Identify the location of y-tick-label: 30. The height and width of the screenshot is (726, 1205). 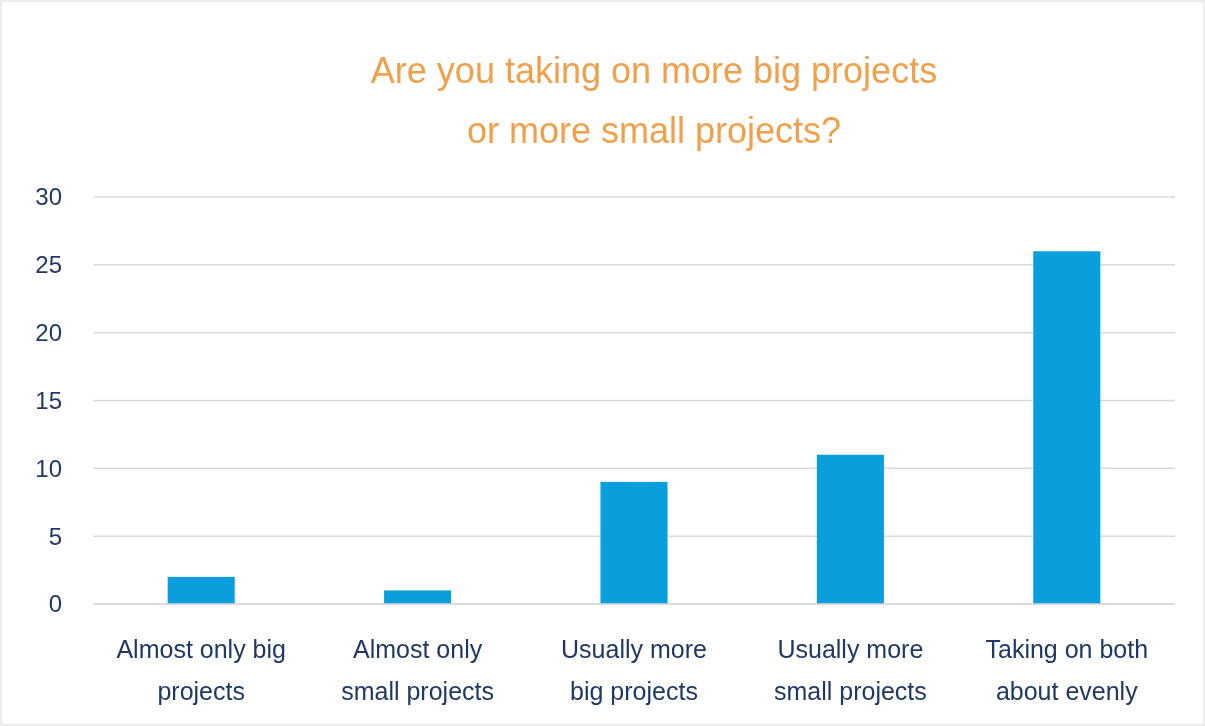
(48, 197).